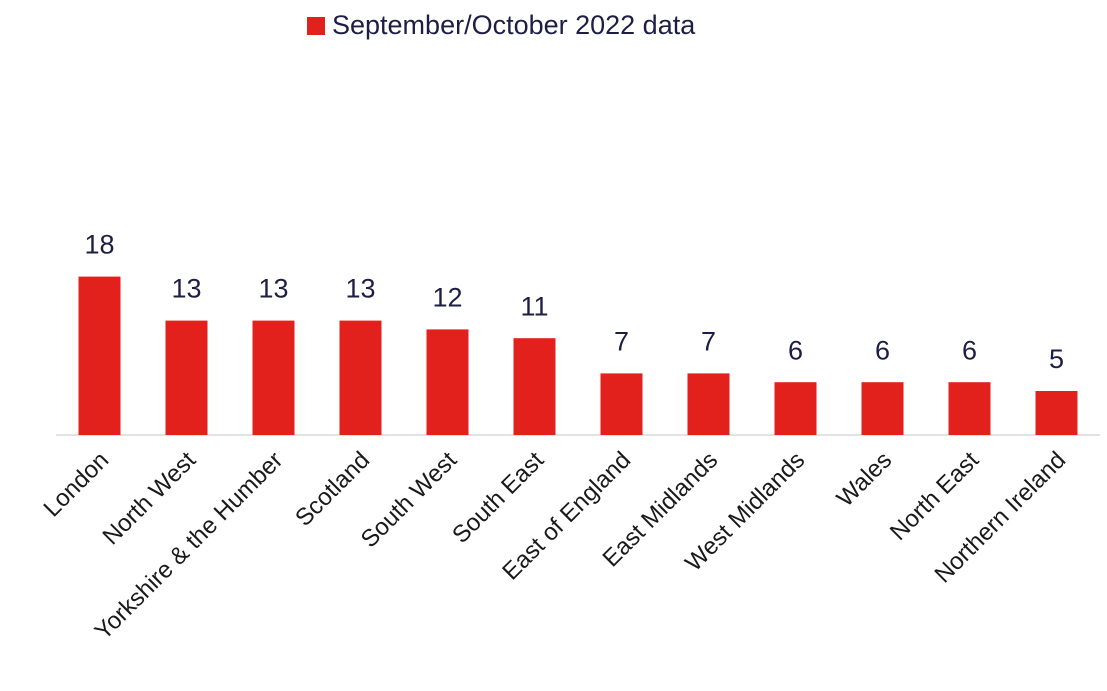  I want to click on value-label: 12, so click(447, 298).